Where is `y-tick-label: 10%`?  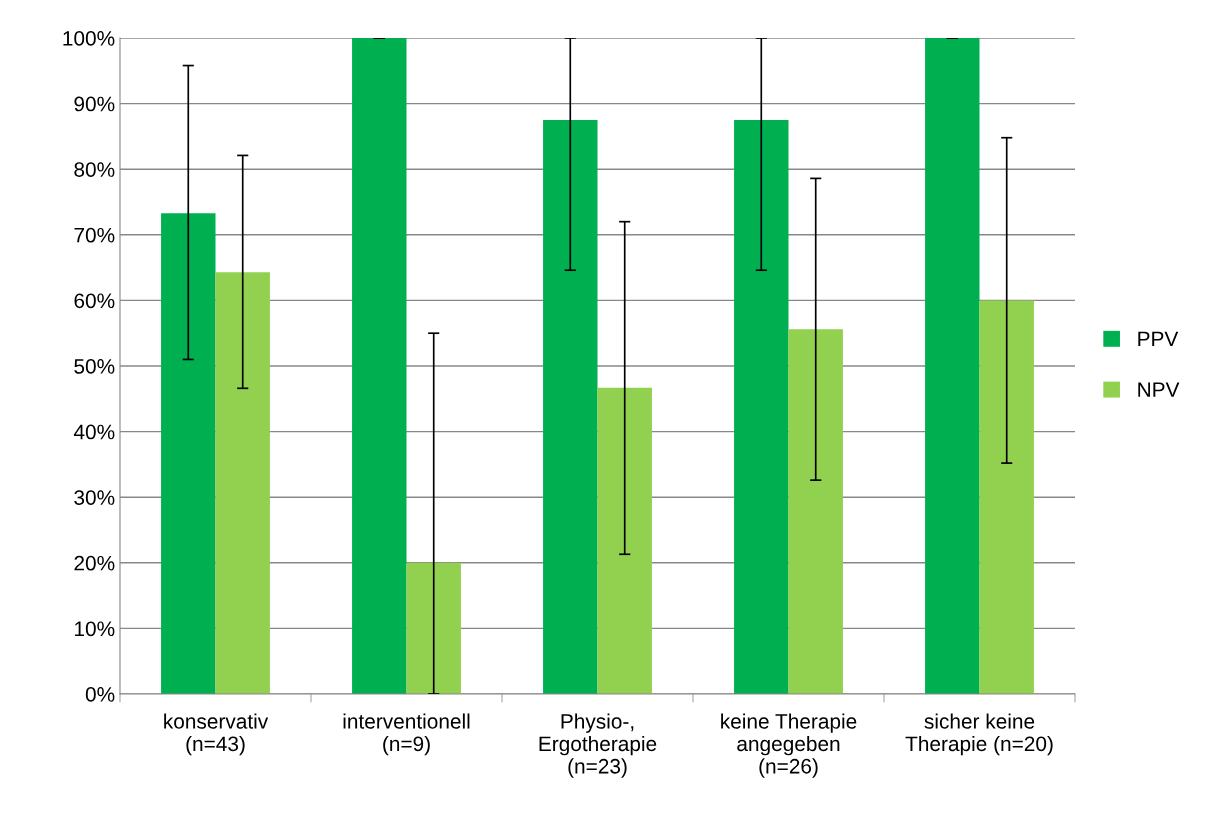
y-tick-label: 10% is located at coordinates (95, 629).